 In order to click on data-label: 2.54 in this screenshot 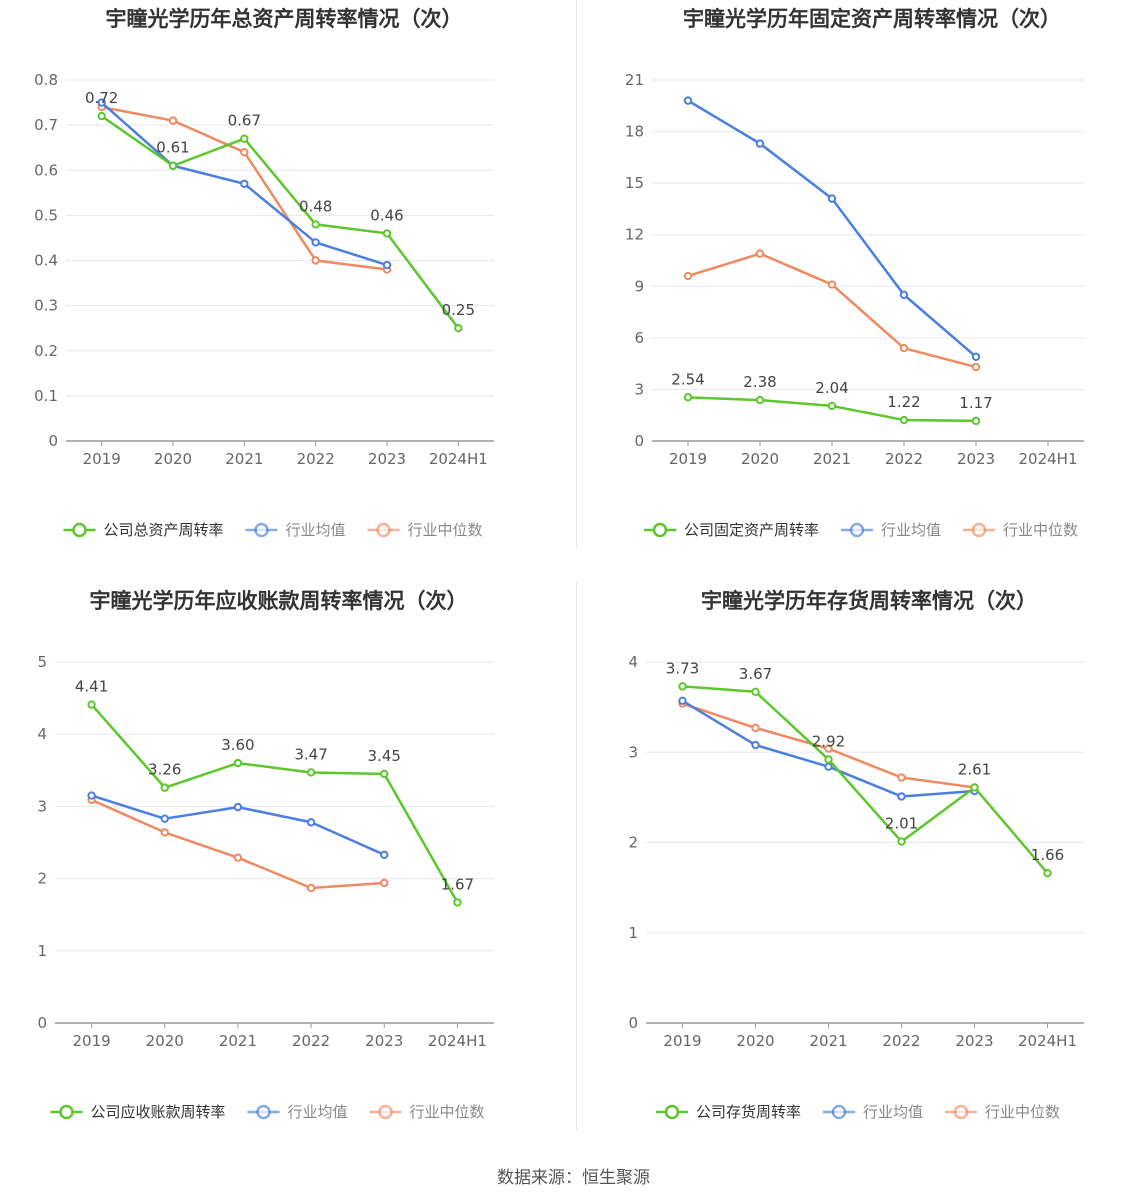, I will do `click(687, 379)`.